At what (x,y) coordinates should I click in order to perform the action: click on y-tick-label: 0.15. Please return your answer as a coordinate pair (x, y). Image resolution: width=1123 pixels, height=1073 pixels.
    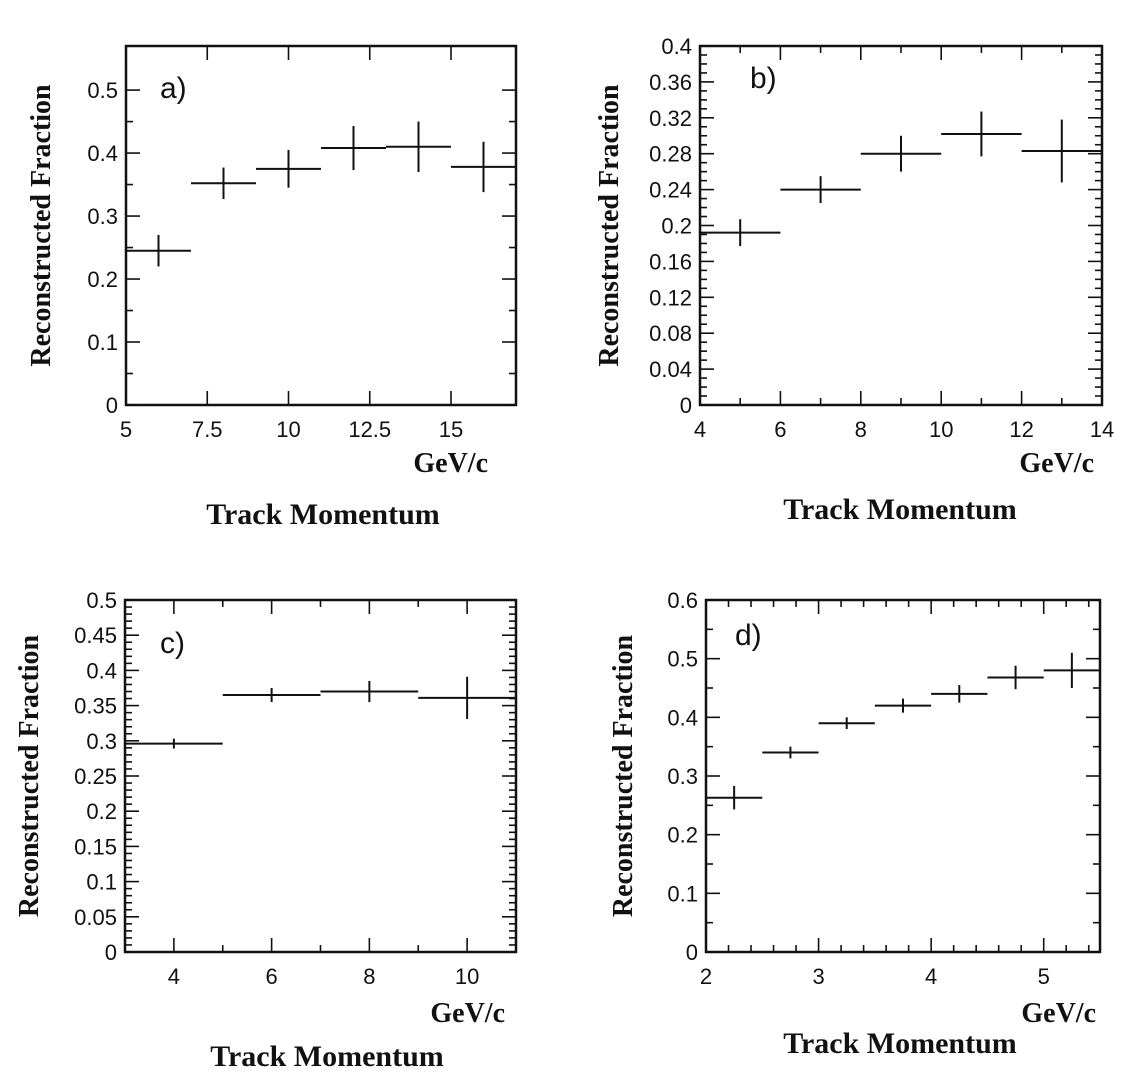
    Looking at the image, I should click on (95, 846).